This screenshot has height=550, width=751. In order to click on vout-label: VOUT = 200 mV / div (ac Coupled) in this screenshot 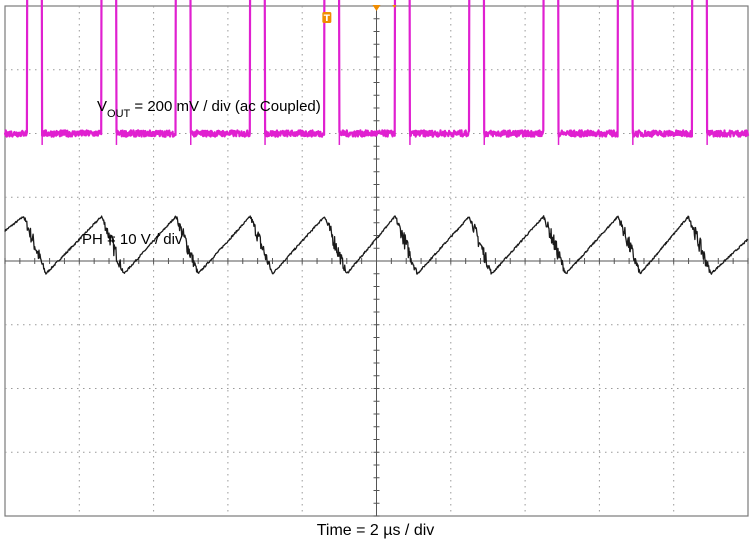, I will do `click(209, 109)`.